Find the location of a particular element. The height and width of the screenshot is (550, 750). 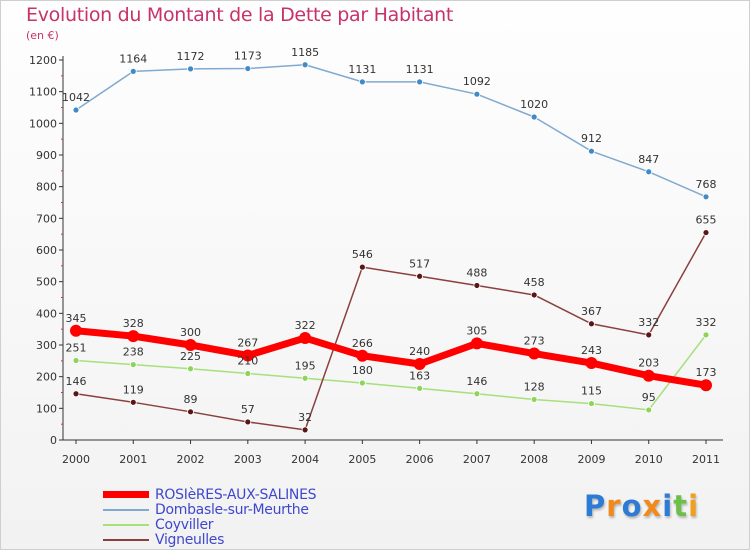

data-label-vigneulles: 655 is located at coordinates (706, 220).